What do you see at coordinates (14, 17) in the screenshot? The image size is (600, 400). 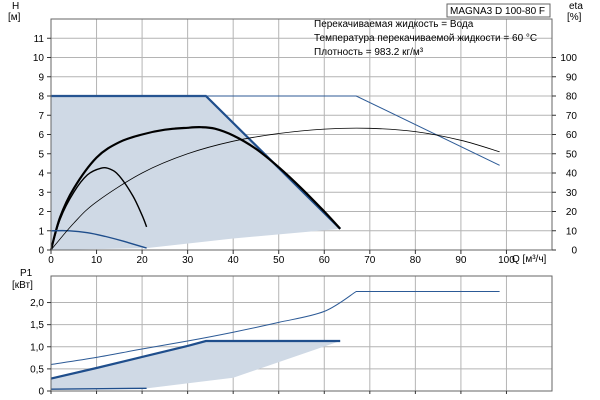 I see `y-axis-unit: [м]` at bounding box center [14, 17].